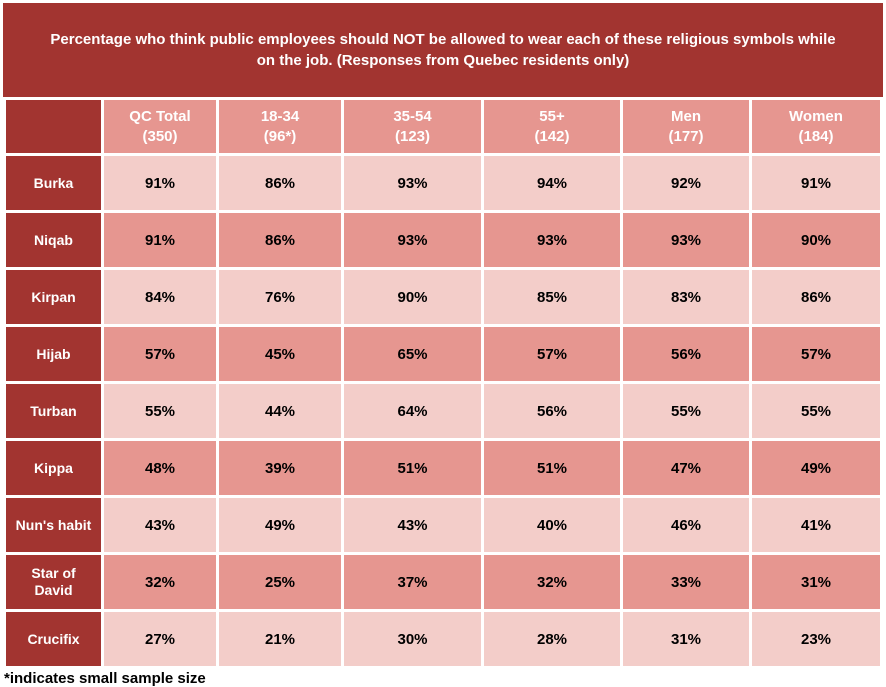  I want to click on column-header-55plus: 55+ (142), so click(552, 126).